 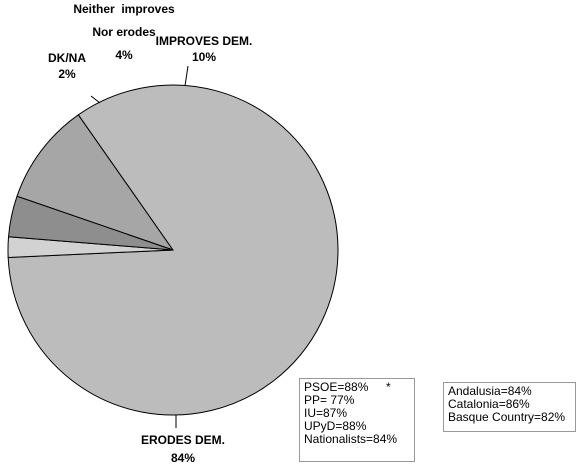 What do you see at coordinates (67, 58) in the screenshot?
I see `slice-label-line: DK/NA` at bounding box center [67, 58].